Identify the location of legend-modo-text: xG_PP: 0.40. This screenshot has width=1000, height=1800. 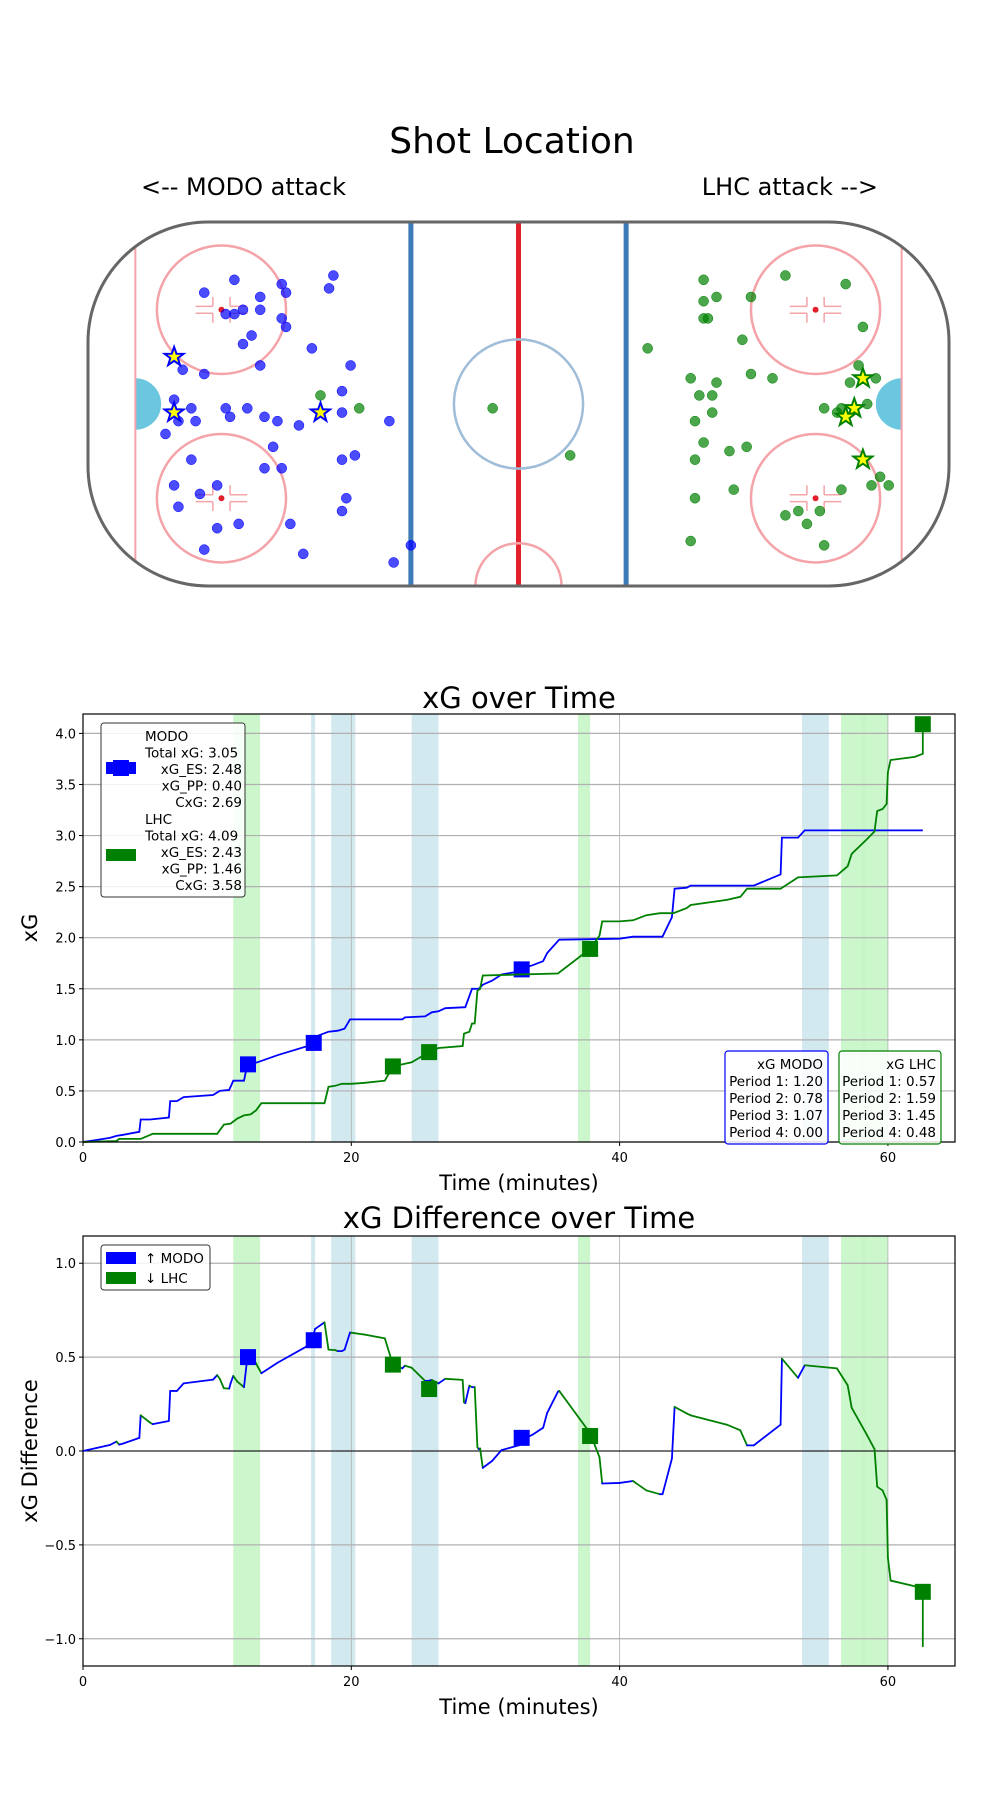
(202, 787).